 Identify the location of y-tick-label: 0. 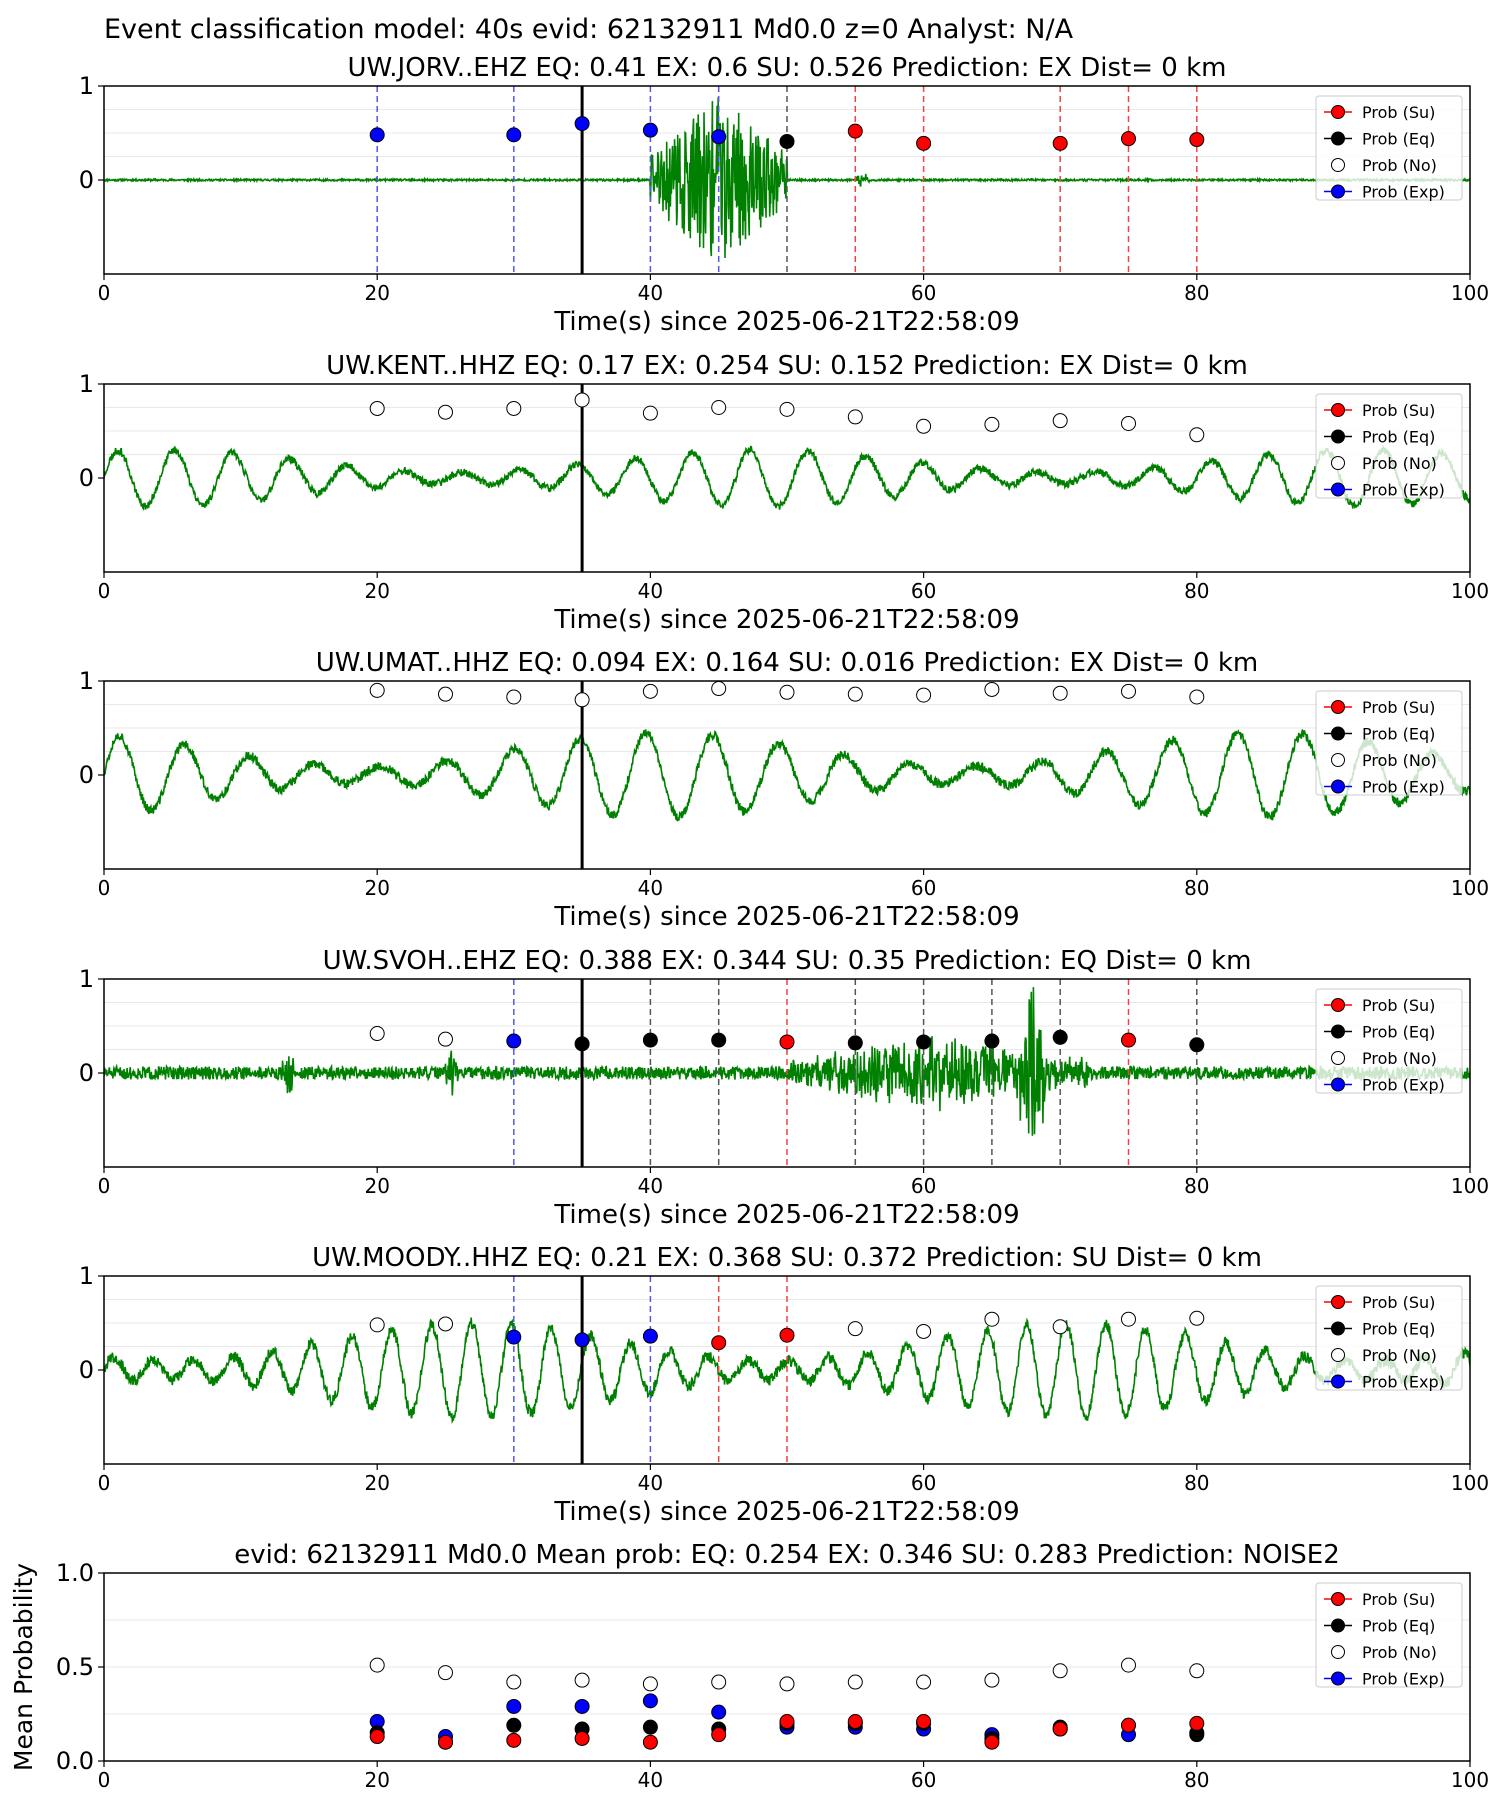
(86, 1073).